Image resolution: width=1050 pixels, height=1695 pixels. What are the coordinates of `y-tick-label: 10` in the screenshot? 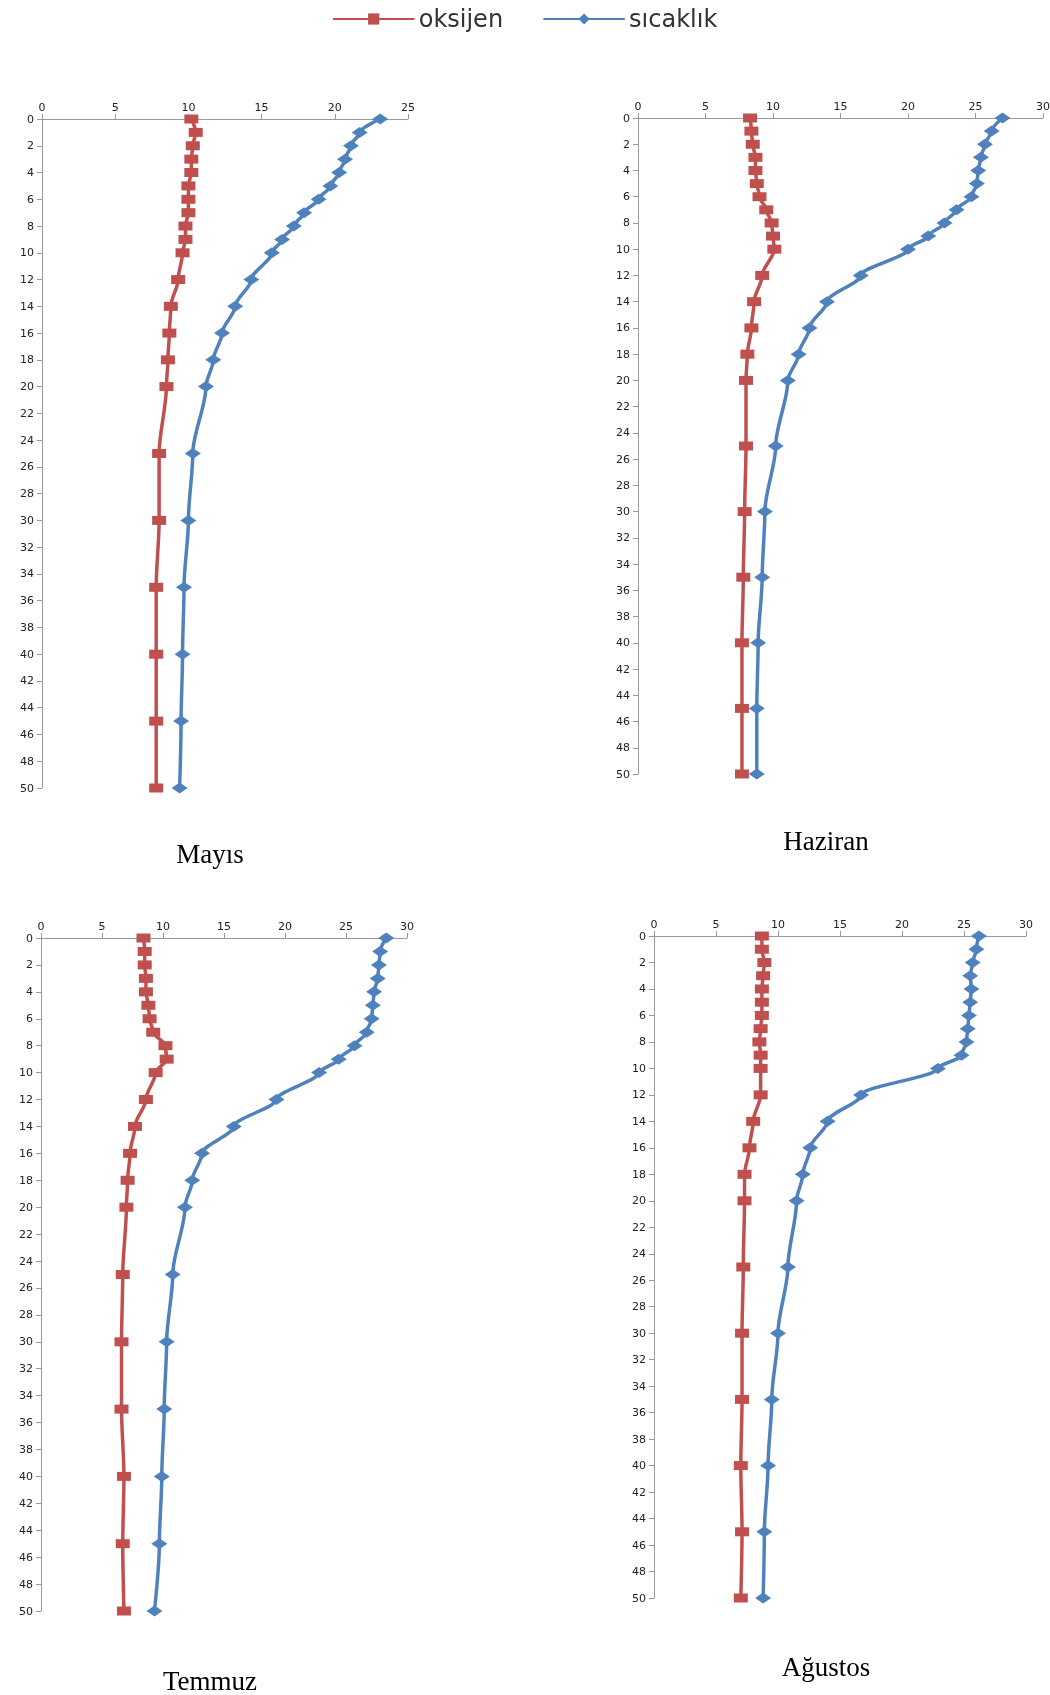 It's located at (623, 249).